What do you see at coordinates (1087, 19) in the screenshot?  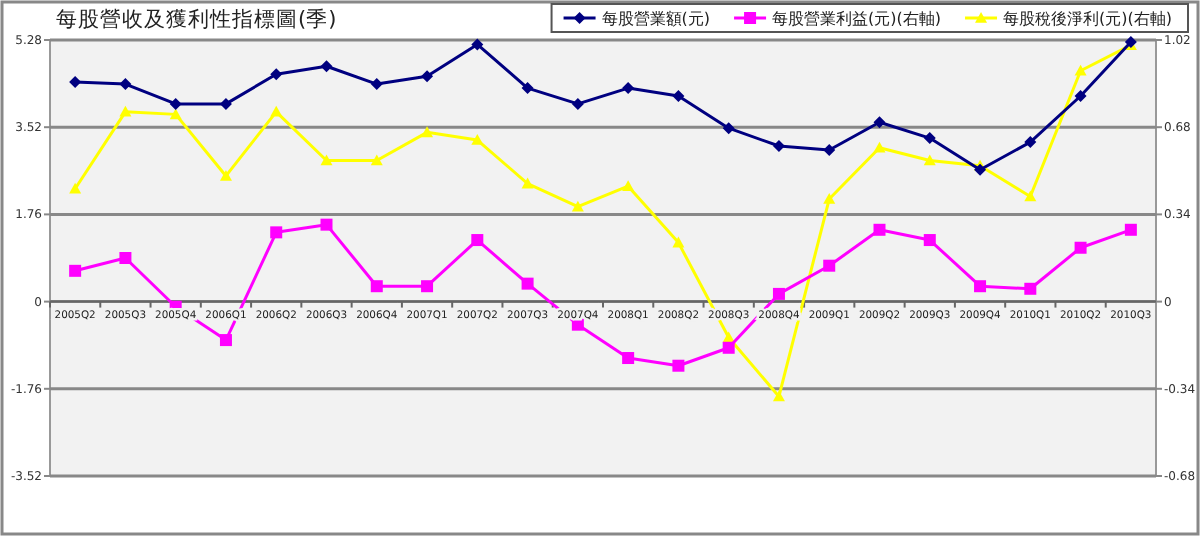 I see `legend-label: 每股稅後淨利(元)(右軸)` at bounding box center [1087, 19].